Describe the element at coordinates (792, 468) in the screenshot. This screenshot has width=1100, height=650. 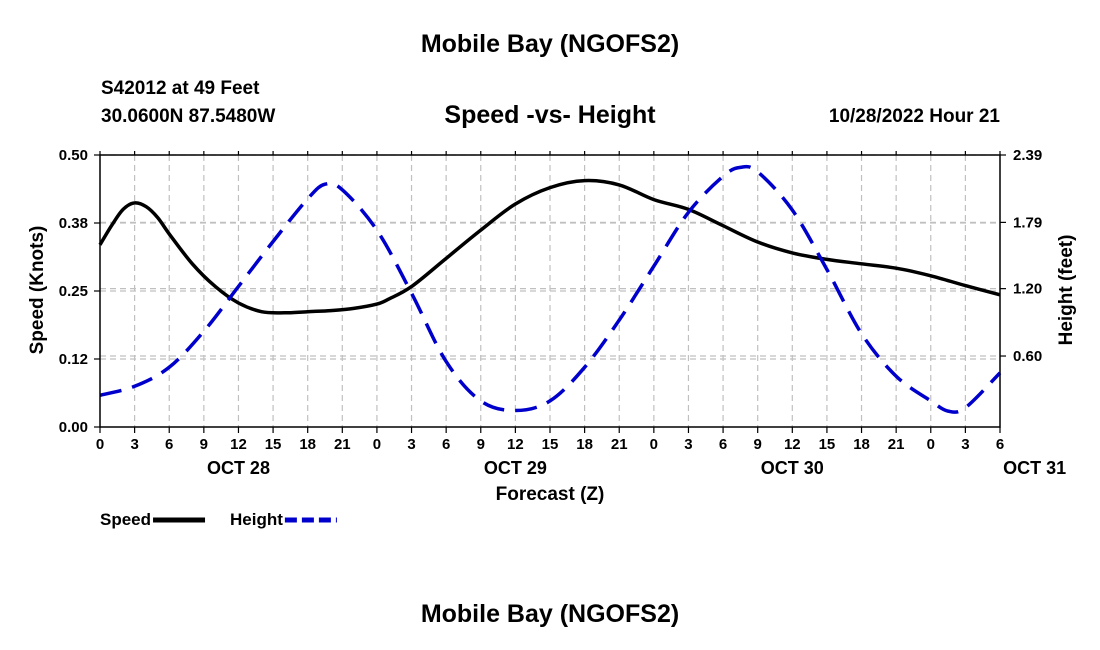
I see `x-date-label: OCT 30` at that location.